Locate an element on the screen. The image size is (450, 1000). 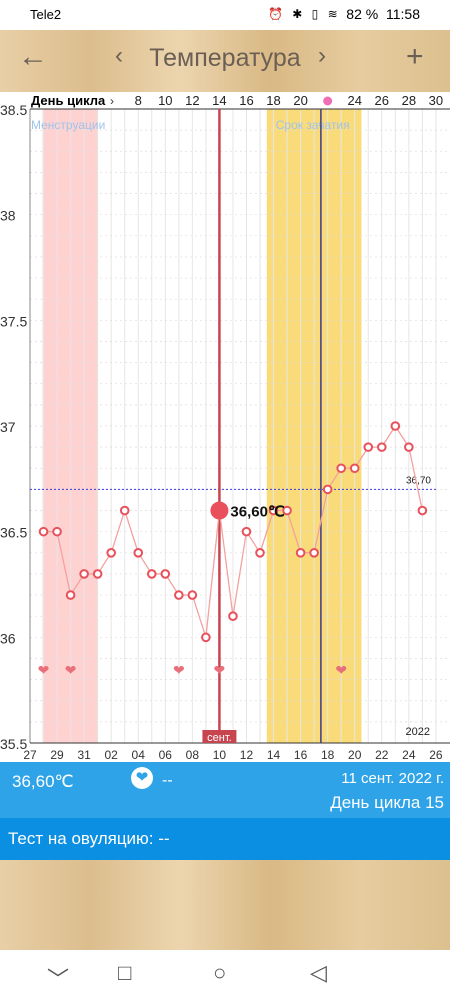
chevron-left-icon: ‹ is located at coordinates (119, 55).